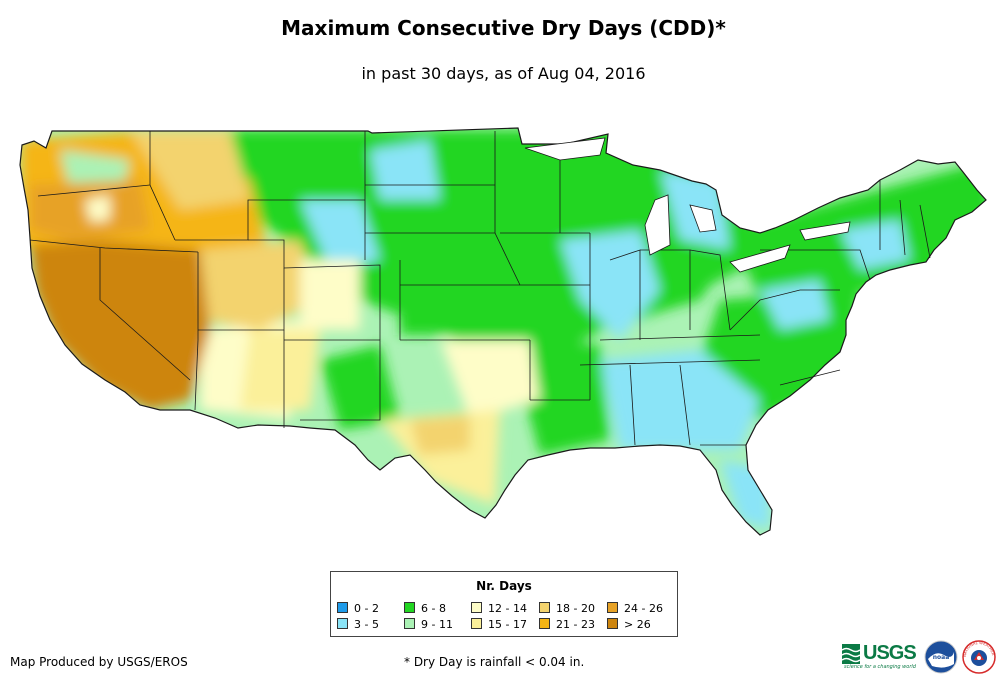  What do you see at coordinates (880, 667) in the screenshot?
I see `usgs-tagline: science for a changing world` at bounding box center [880, 667].